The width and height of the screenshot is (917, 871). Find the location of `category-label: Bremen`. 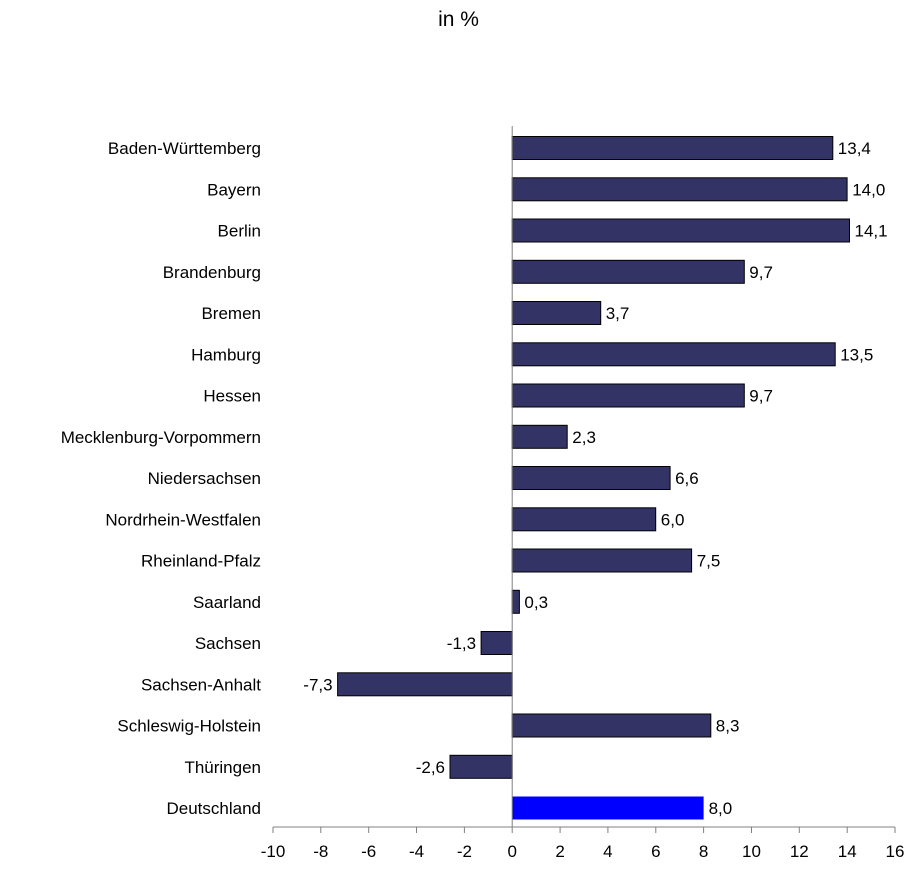

category-label: Bremen is located at coordinates (231, 313).